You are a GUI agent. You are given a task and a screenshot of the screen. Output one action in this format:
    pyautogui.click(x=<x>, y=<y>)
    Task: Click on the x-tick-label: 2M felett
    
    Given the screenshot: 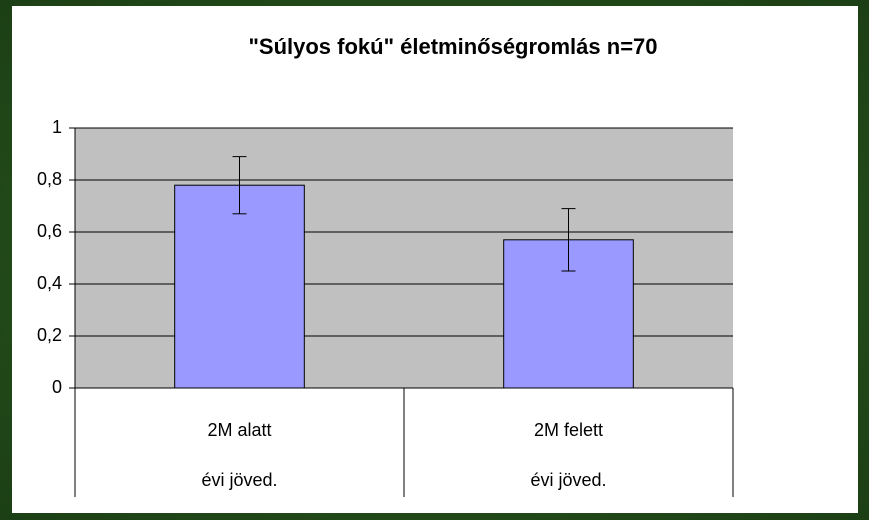 What is the action you would take?
    pyautogui.click(x=568, y=430)
    